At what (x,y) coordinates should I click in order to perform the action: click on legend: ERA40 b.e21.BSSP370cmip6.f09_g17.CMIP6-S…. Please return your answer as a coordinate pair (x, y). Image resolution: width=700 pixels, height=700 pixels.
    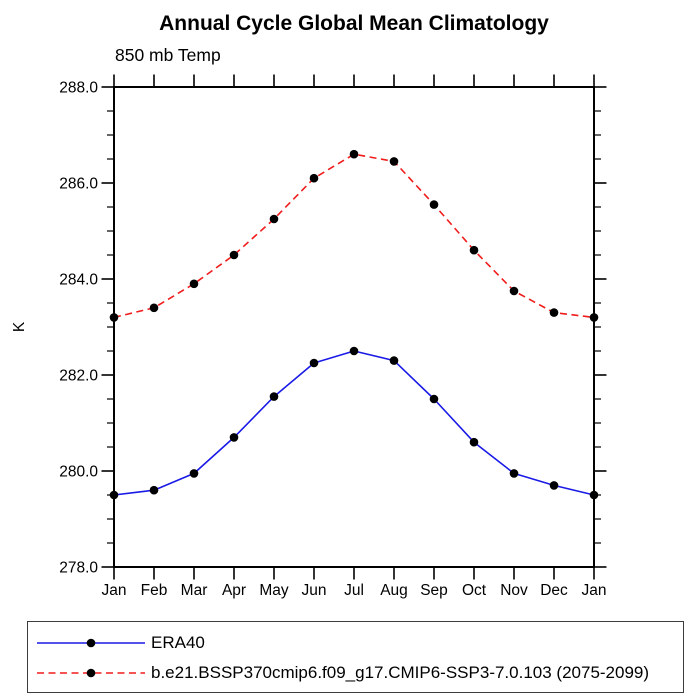
    Looking at the image, I should click on (355, 657).